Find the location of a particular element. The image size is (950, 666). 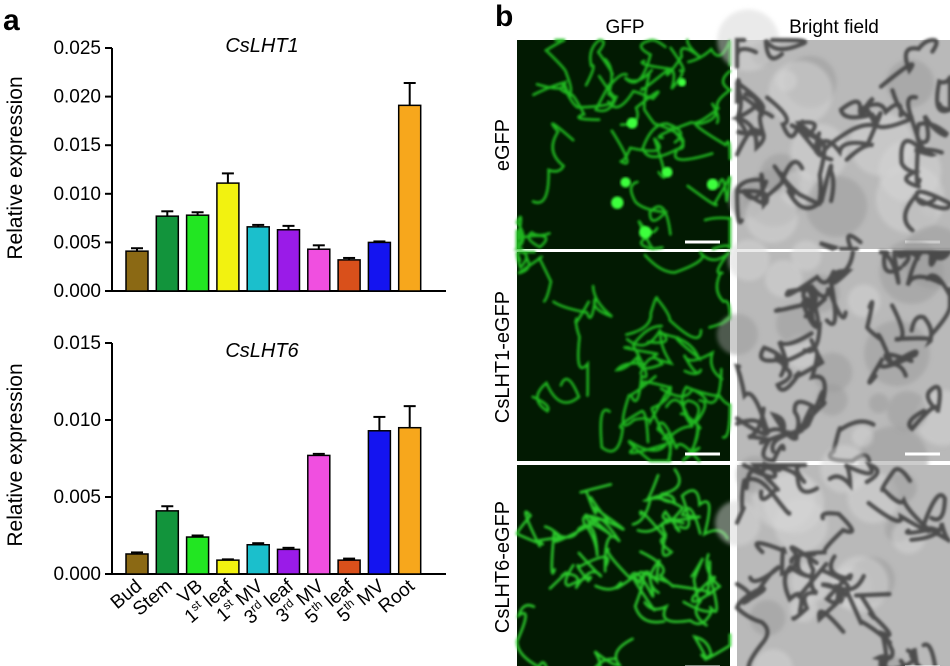

chart2-bar-1st-leaf is located at coordinates (228, 567).